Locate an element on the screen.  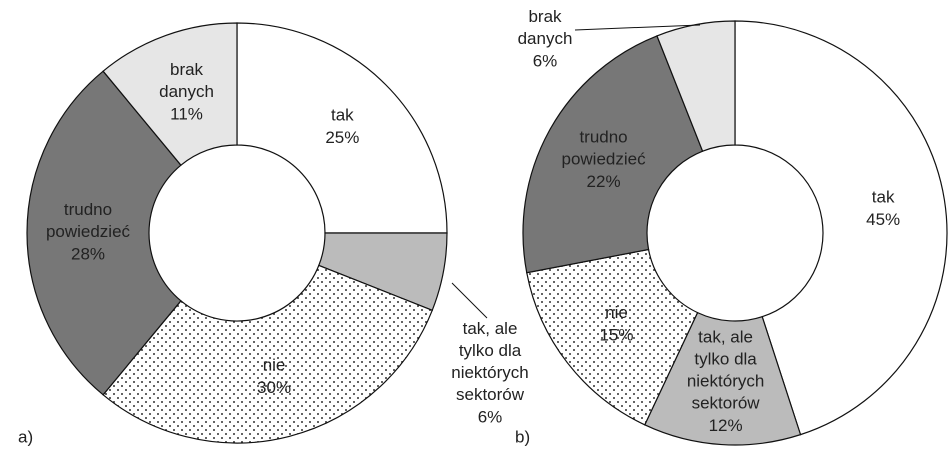
value-label: 15% is located at coordinates (616, 334).